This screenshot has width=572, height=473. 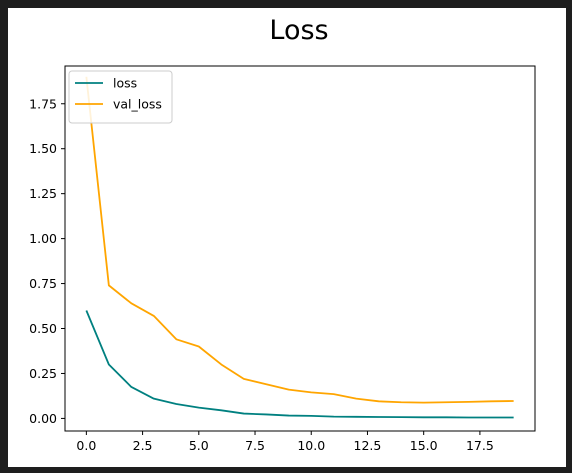 What do you see at coordinates (143, 445) in the screenshot?
I see `x-tick-label: 2.5` at bounding box center [143, 445].